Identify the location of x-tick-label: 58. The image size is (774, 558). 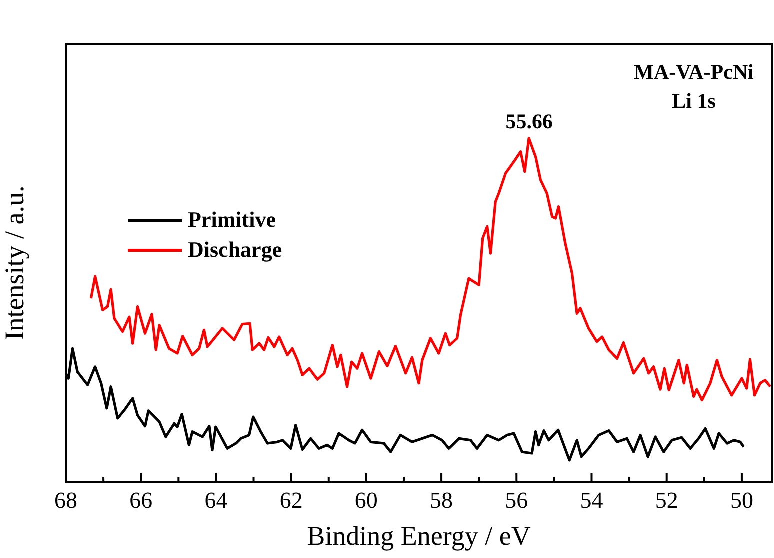
(442, 500).